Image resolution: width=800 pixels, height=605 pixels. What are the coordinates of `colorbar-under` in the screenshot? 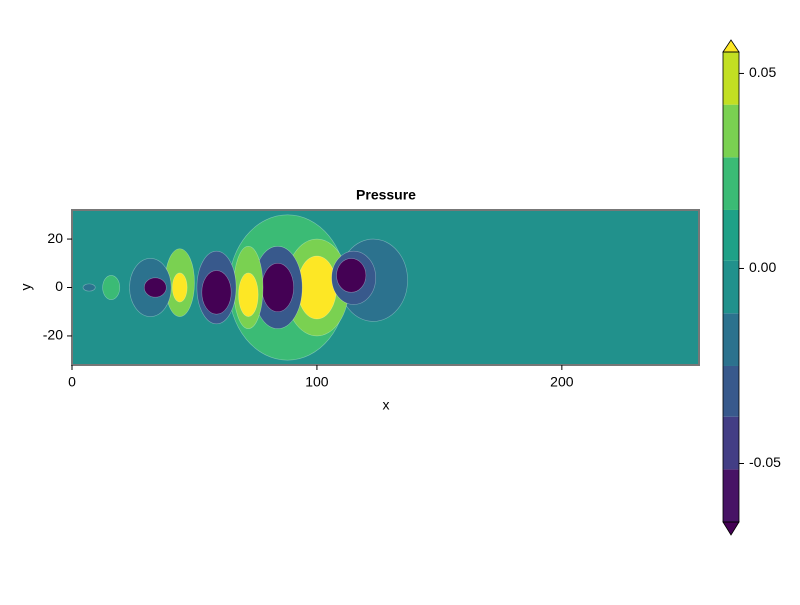 It's located at (731, 528).